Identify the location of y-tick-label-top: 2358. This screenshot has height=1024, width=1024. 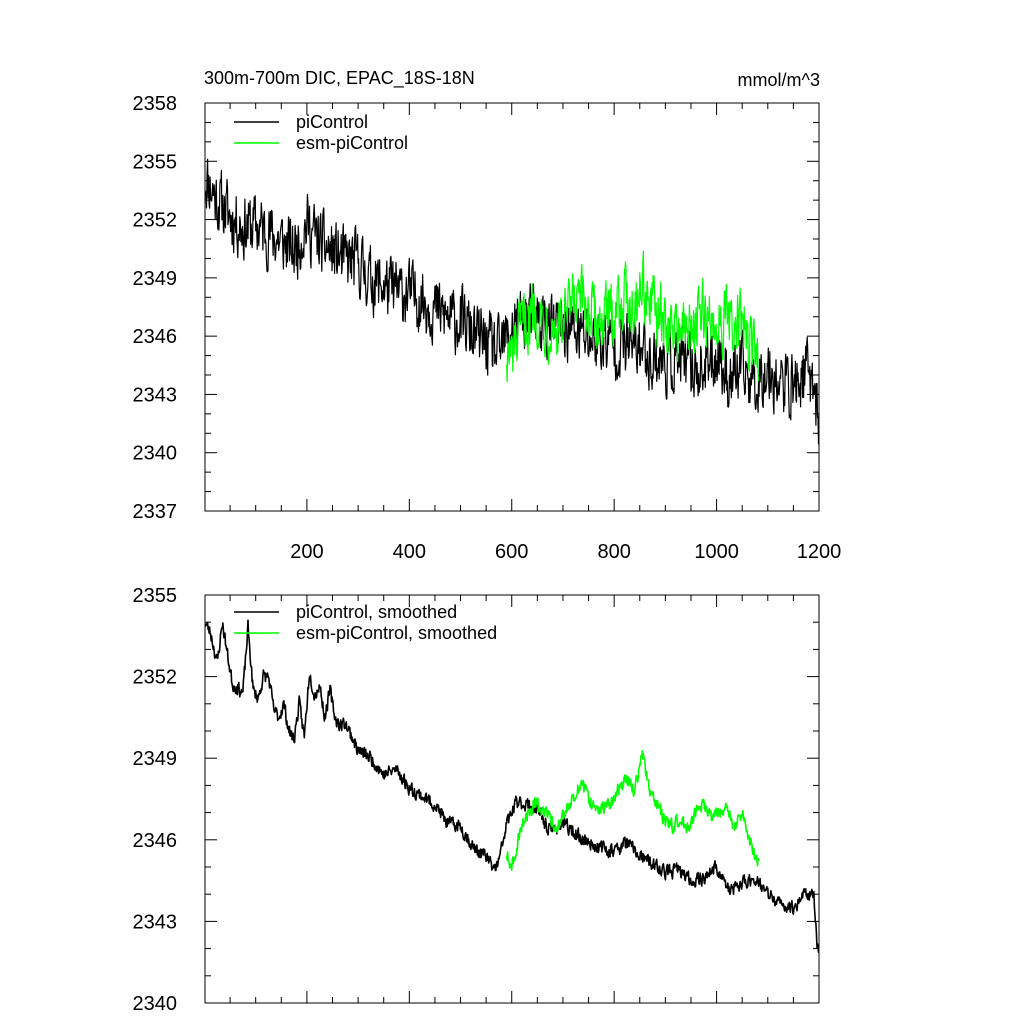
(155, 104).